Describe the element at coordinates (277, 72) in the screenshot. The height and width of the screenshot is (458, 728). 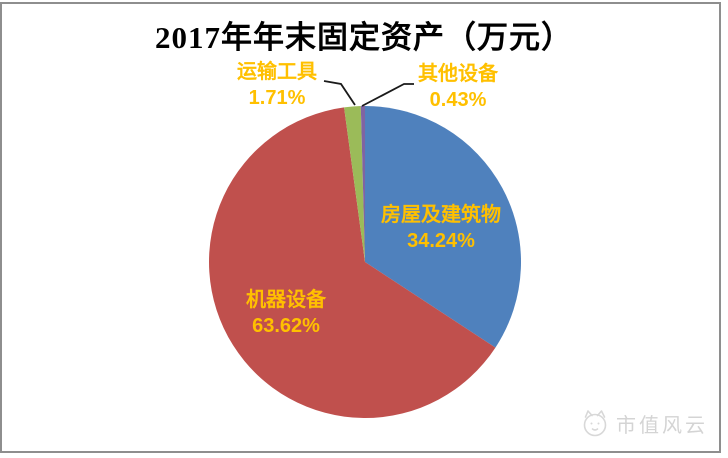
I see `slice-label-transport-name: 运输工具` at that location.